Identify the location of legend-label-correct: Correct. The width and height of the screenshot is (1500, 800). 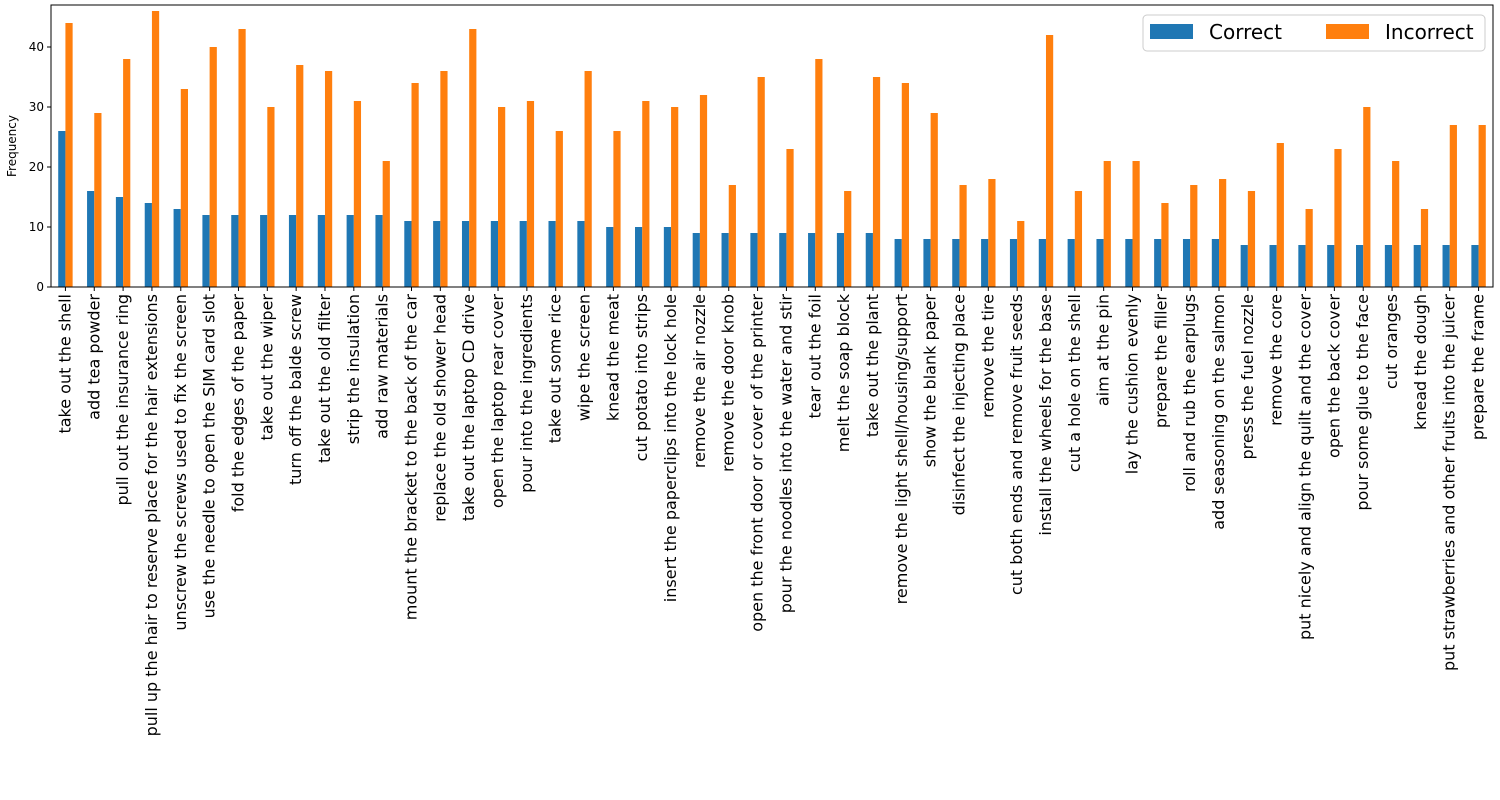
(1245, 32).